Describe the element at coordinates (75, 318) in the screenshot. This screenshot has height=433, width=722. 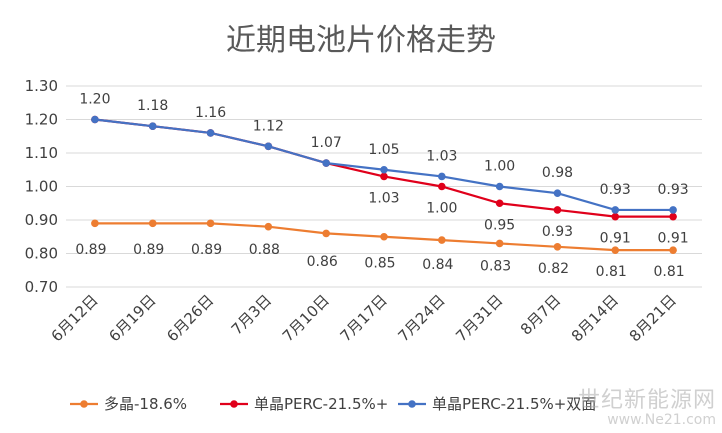
I see `x-tick-label: 6月12日` at that location.